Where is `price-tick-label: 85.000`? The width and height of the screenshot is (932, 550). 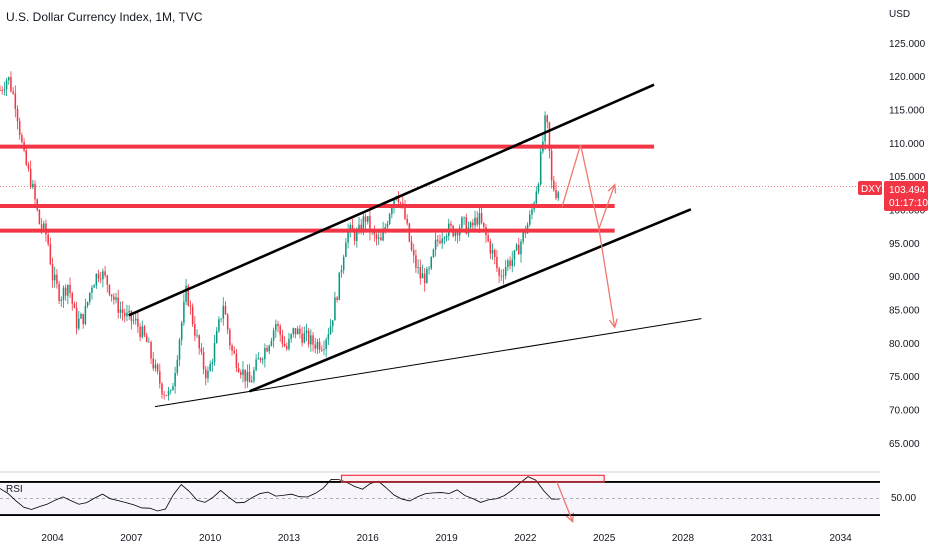 price-tick-label: 85.000 is located at coordinates (904, 311).